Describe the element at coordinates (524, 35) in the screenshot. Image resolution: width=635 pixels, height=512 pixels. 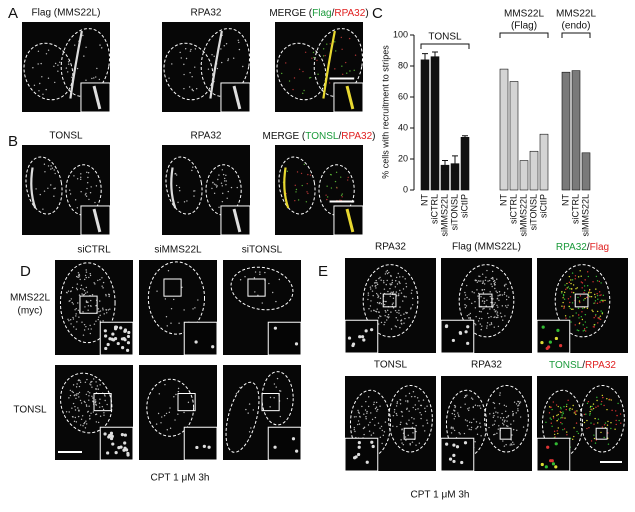
I see `bracket` at that location.